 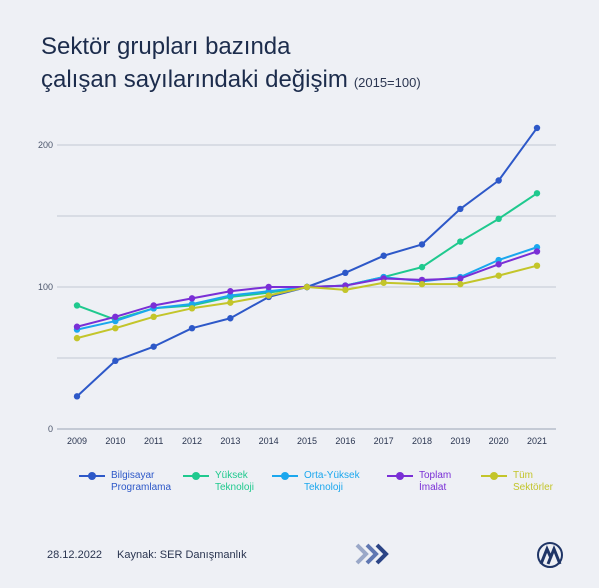 I want to click on x-tick-label: 2010, so click(x=115, y=441).